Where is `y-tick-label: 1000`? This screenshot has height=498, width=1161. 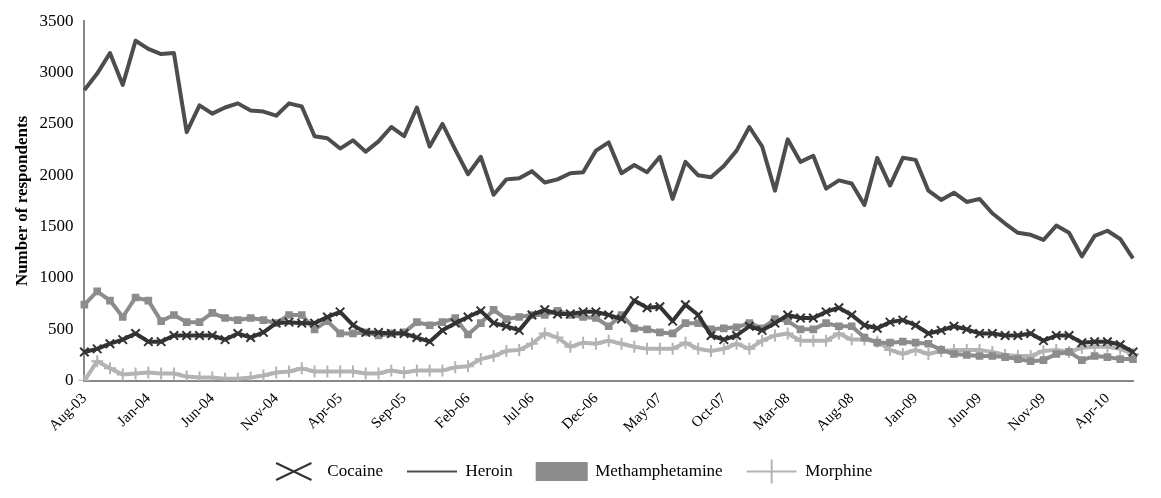 y-tick-label: 1000 is located at coordinates (56, 277).